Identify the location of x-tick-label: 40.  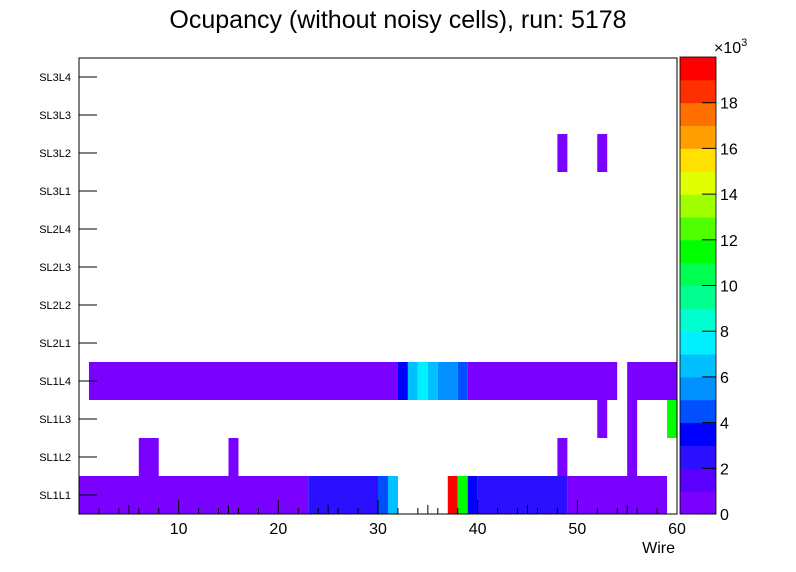
(478, 529).